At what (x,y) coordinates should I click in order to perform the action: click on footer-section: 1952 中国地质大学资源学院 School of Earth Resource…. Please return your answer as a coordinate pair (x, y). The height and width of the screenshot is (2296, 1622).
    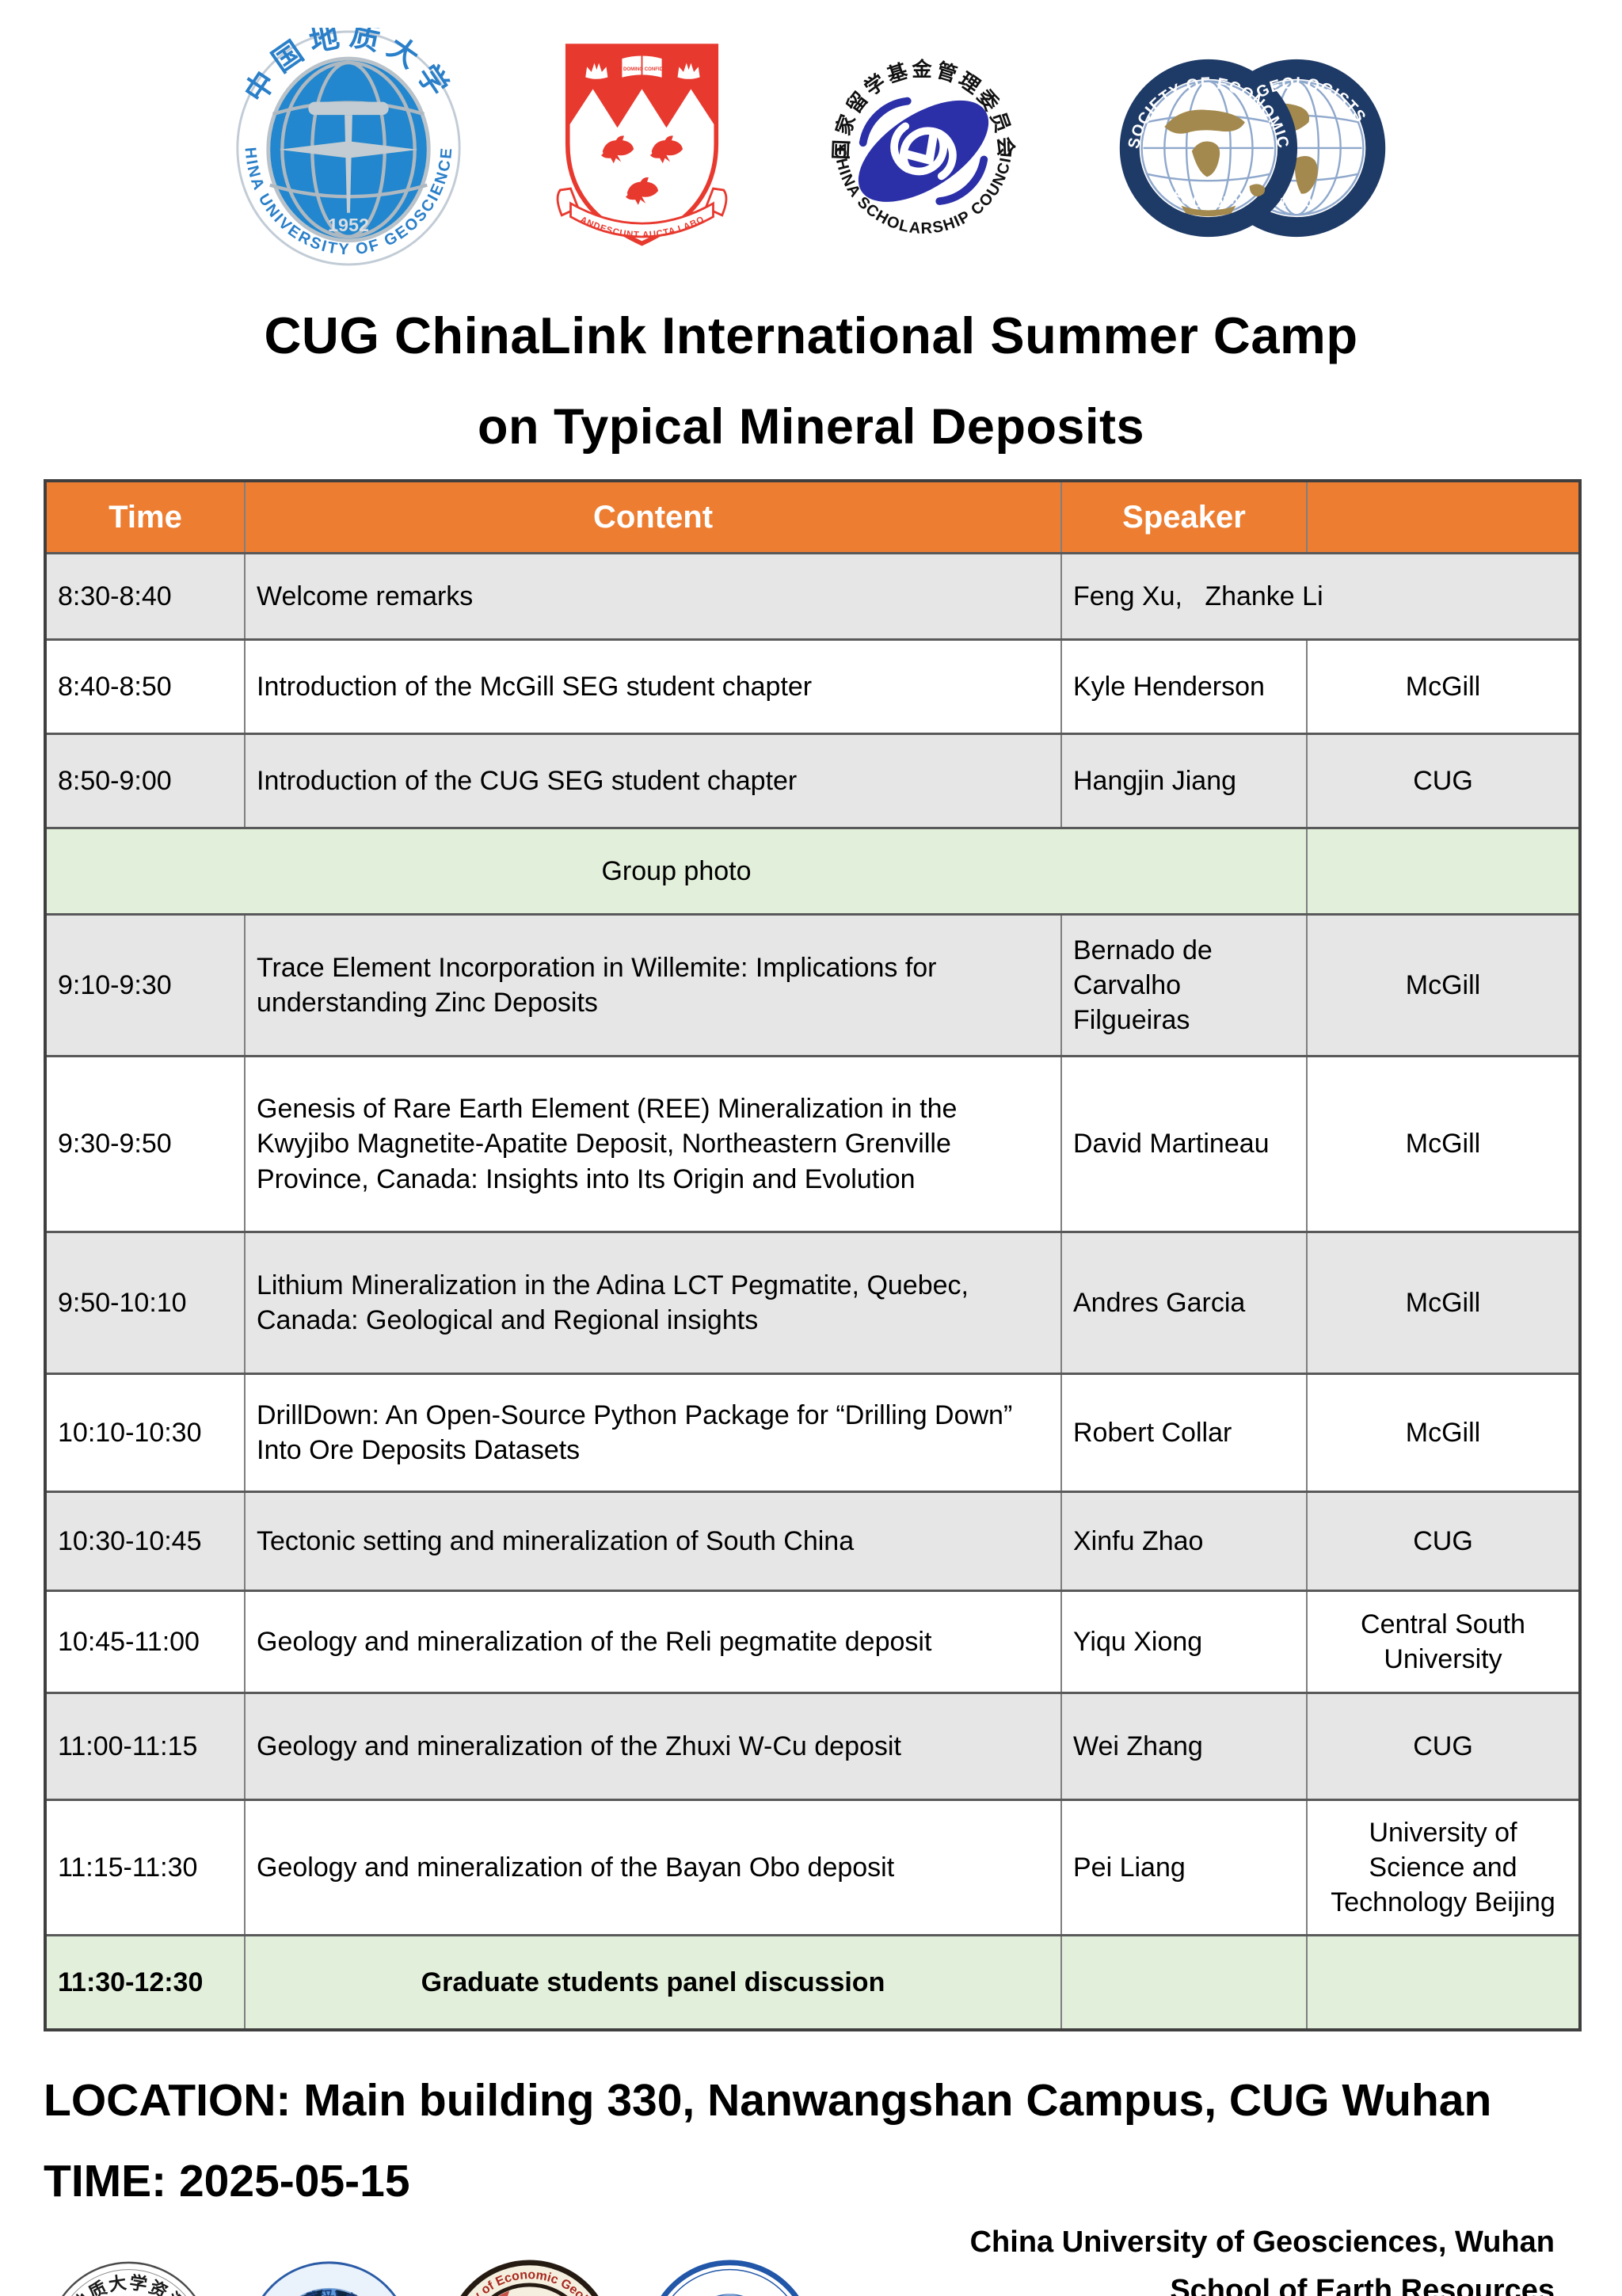
    Looking at the image, I should click on (811, 2255).